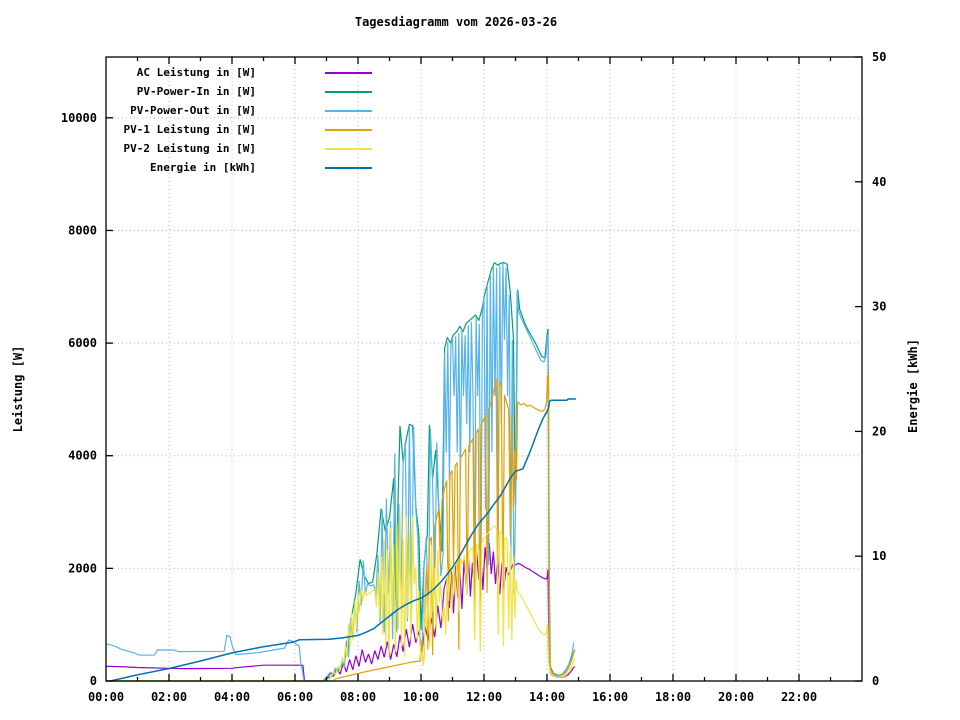 The image size is (960, 720). What do you see at coordinates (79, 118) in the screenshot?
I see `y-left-tick-label: 10000` at bounding box center [79, 118].